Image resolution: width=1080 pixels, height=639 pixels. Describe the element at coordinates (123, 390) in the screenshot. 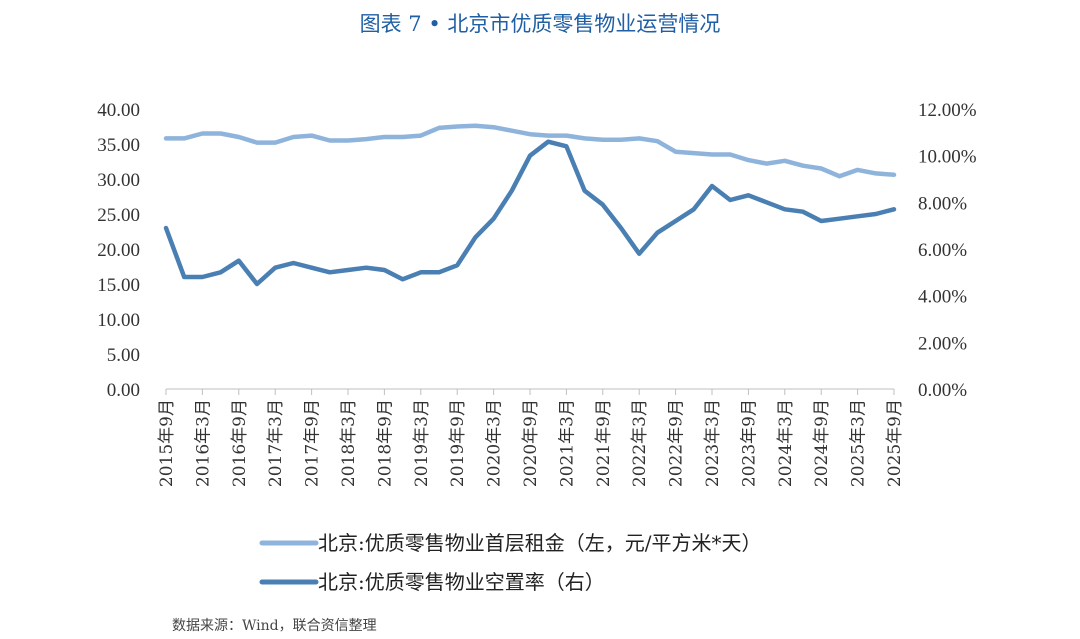

I see `y-left-tick-label: 0.00` at that location.